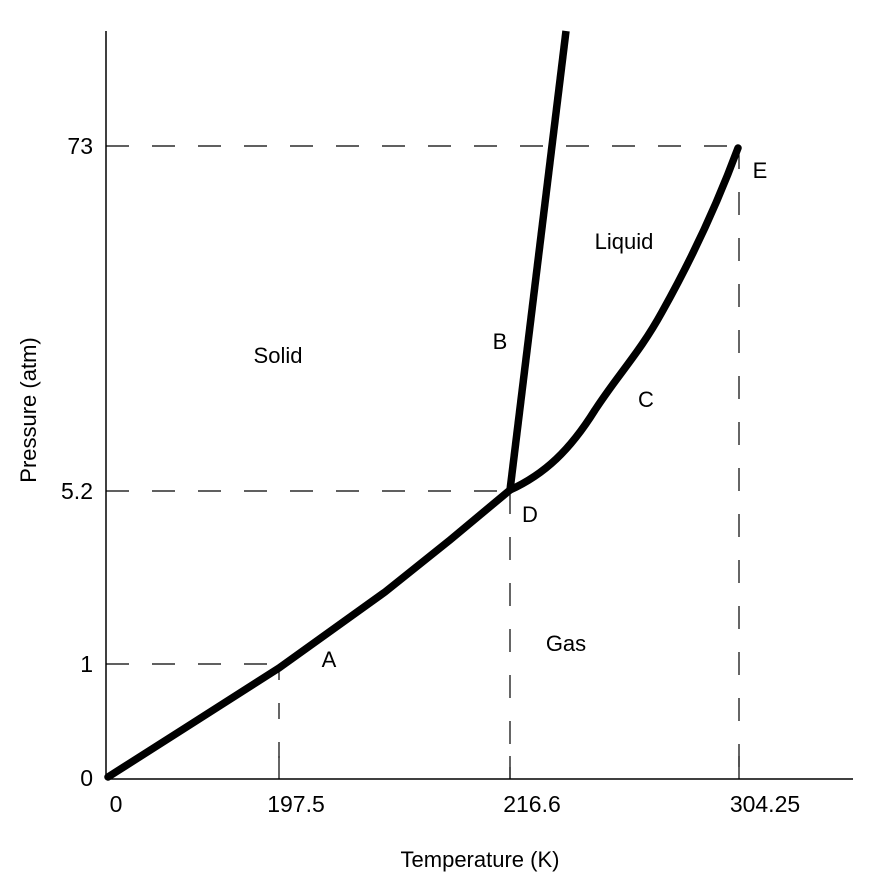 The height and width of the screenshot is (886, 885). Describe the element at coordinates (80, 146) in the screenshot. I see `y-tick-label-73: 73` at that location.